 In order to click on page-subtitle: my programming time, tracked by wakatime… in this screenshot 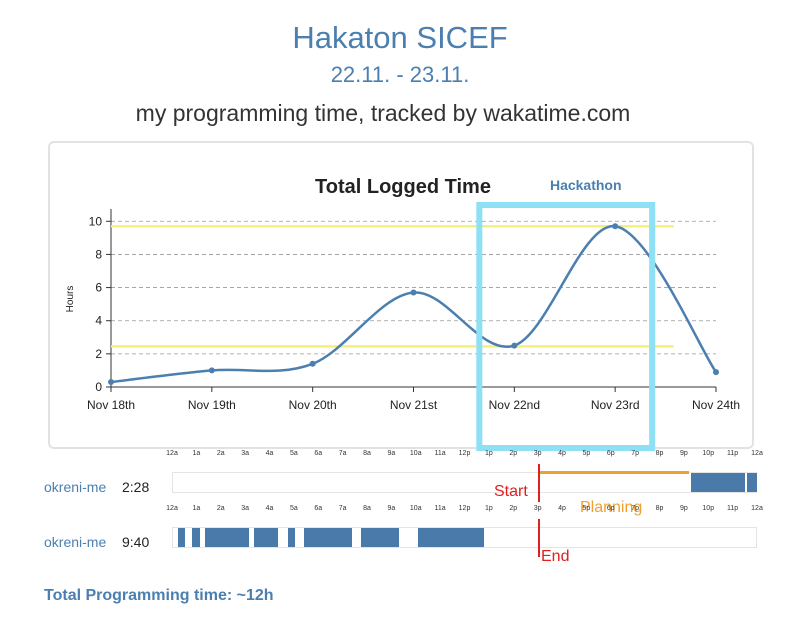, I will do `click(383, 113)`.